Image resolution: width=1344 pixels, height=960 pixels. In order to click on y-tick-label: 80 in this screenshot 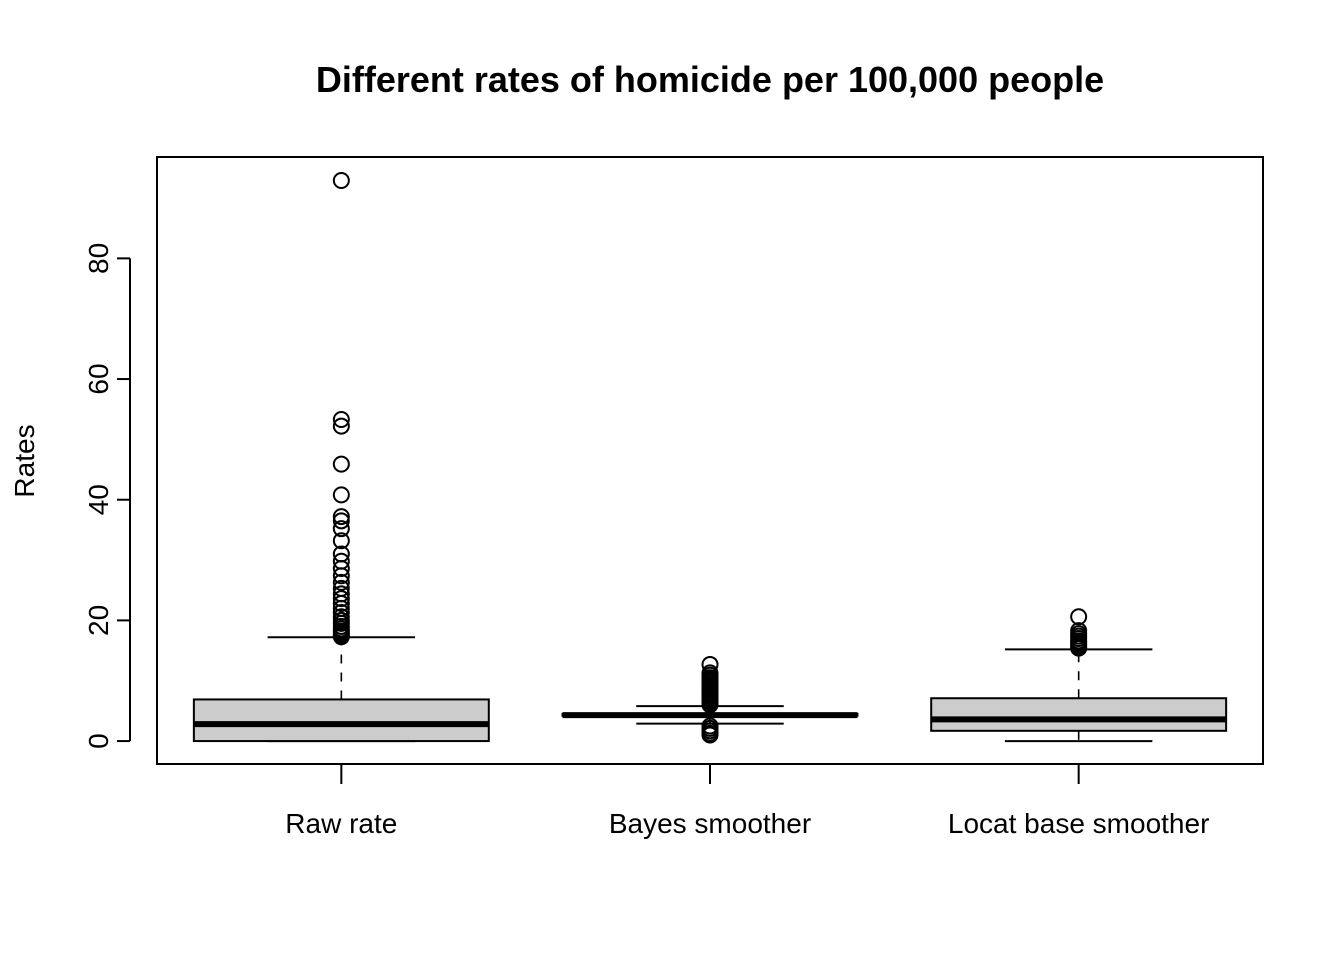, I will do `click(98, 258)`.